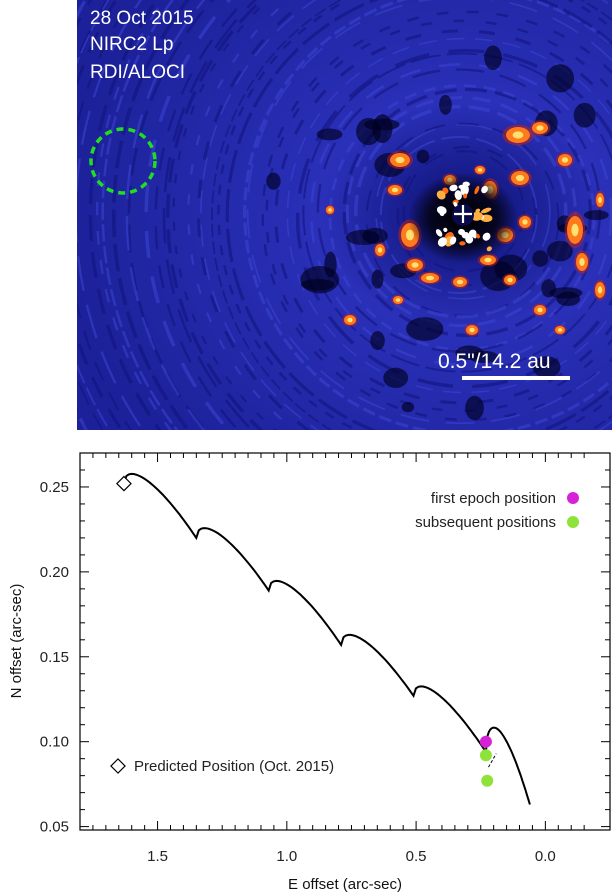 This screenshot has height=895, width=612. I want to click on instrument-label: NIRC2 Lp, so click(131, 44).